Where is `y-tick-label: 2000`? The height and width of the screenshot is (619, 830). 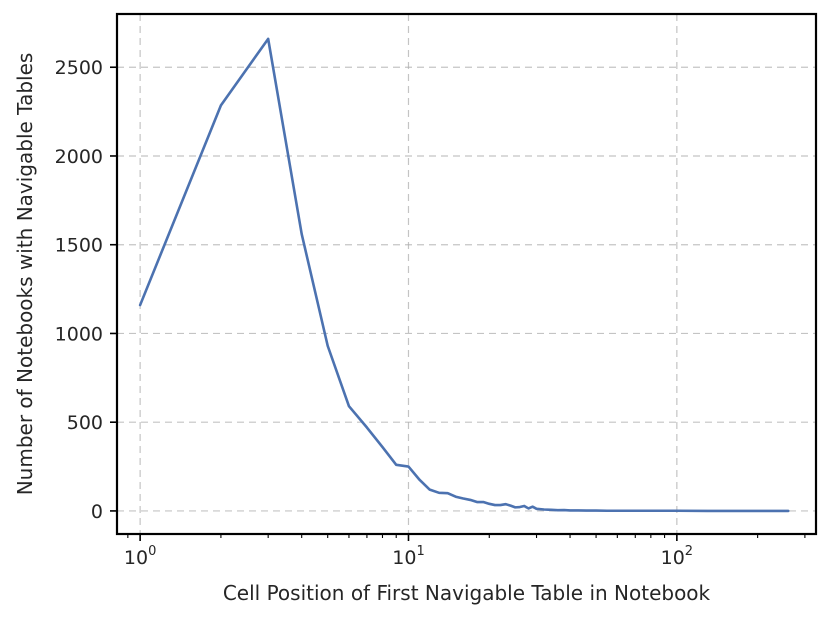 y-tick-label: 2000 is located at coordinates (79, 157).